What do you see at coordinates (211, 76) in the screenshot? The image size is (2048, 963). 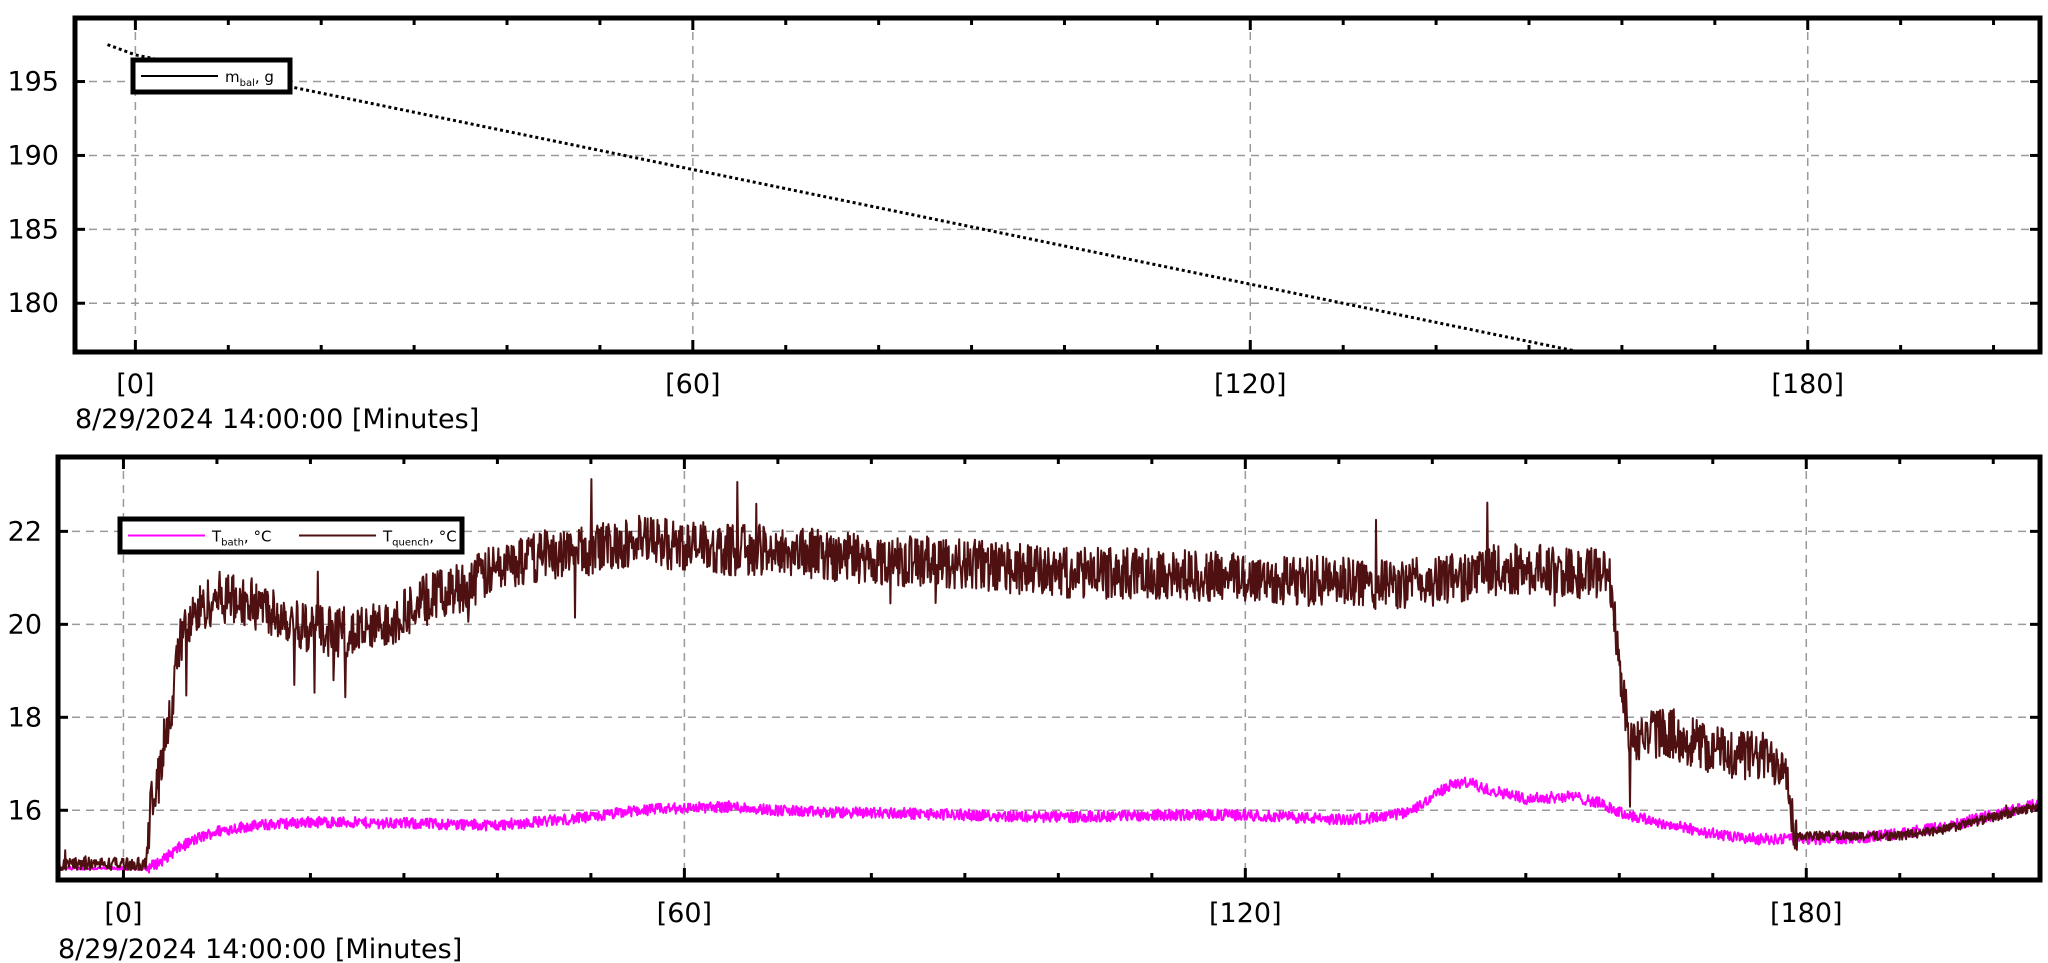 I see `legend: mbal, g` at bounding box center [211, 76].